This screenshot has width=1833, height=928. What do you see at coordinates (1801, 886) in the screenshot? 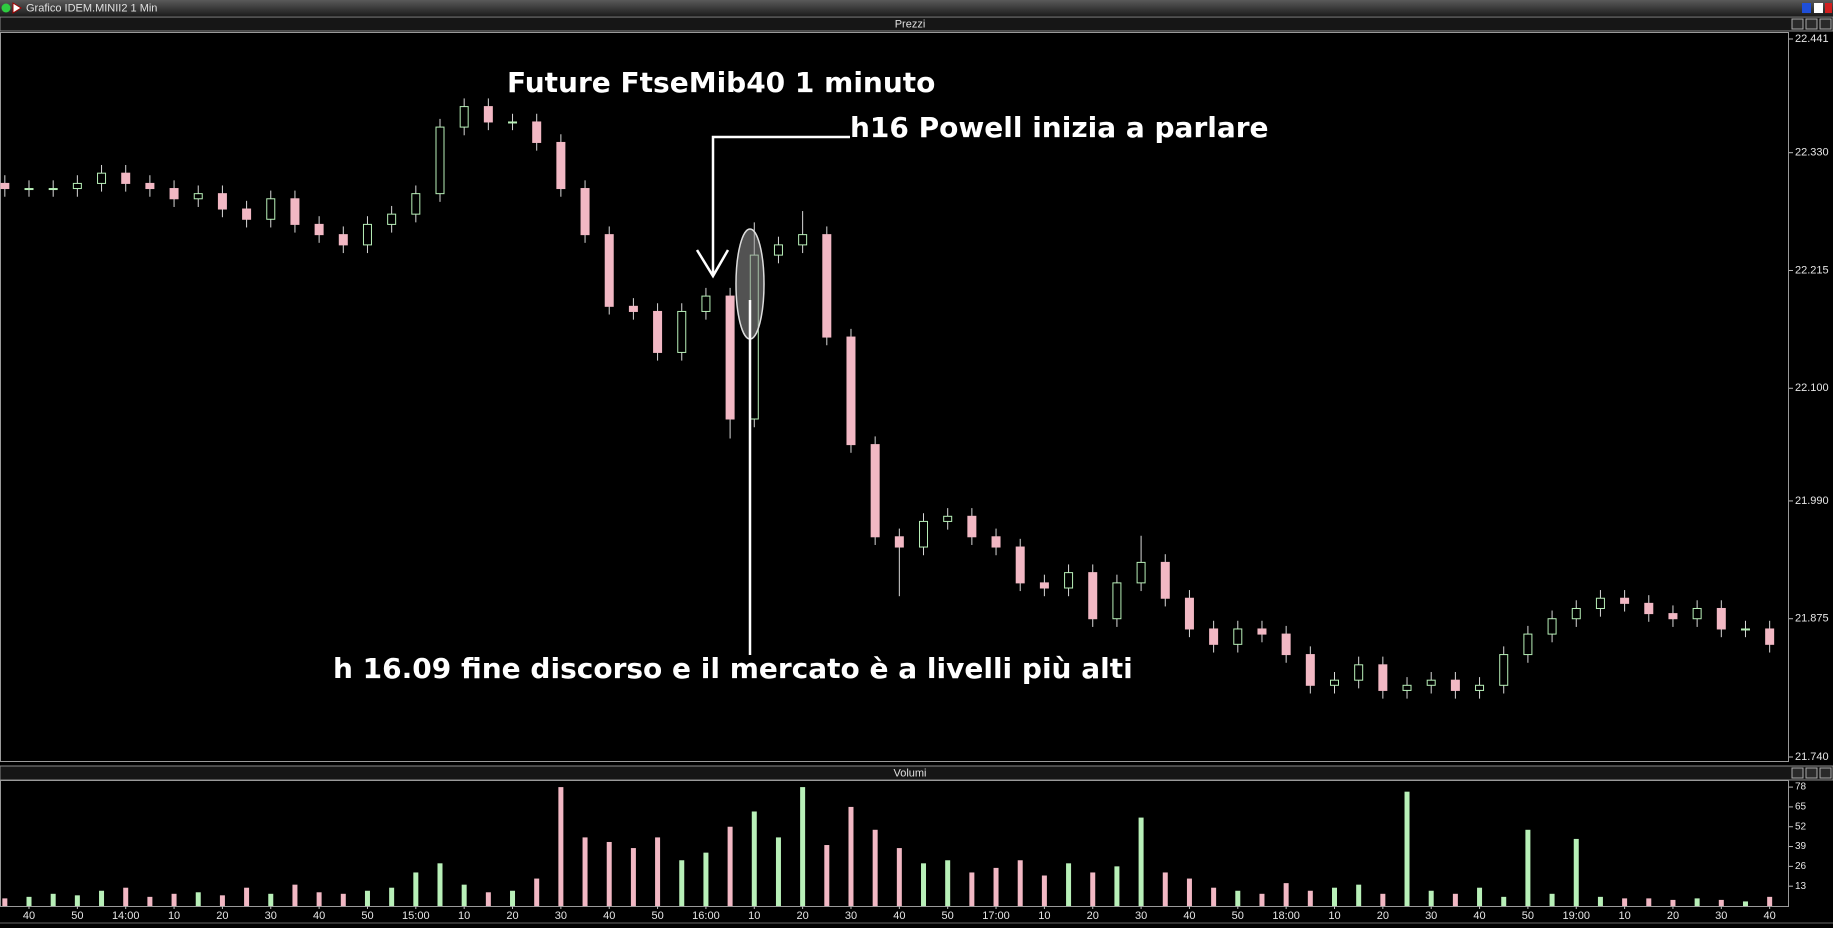
I see `y-tick-label: 13` at bounding box center [1801, 886].